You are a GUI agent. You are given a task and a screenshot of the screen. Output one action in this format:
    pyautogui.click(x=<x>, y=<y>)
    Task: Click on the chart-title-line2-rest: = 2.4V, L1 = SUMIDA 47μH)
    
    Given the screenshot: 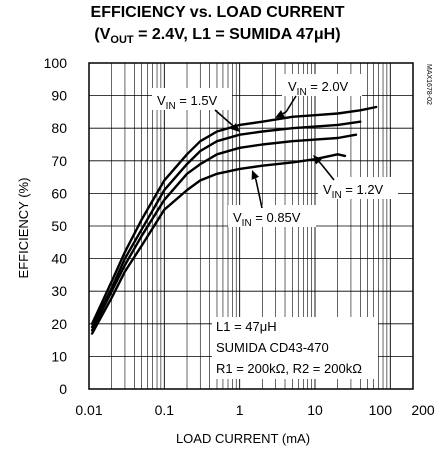 What is the action you would take?
    pyautogui.click(x=237, y=34)
    